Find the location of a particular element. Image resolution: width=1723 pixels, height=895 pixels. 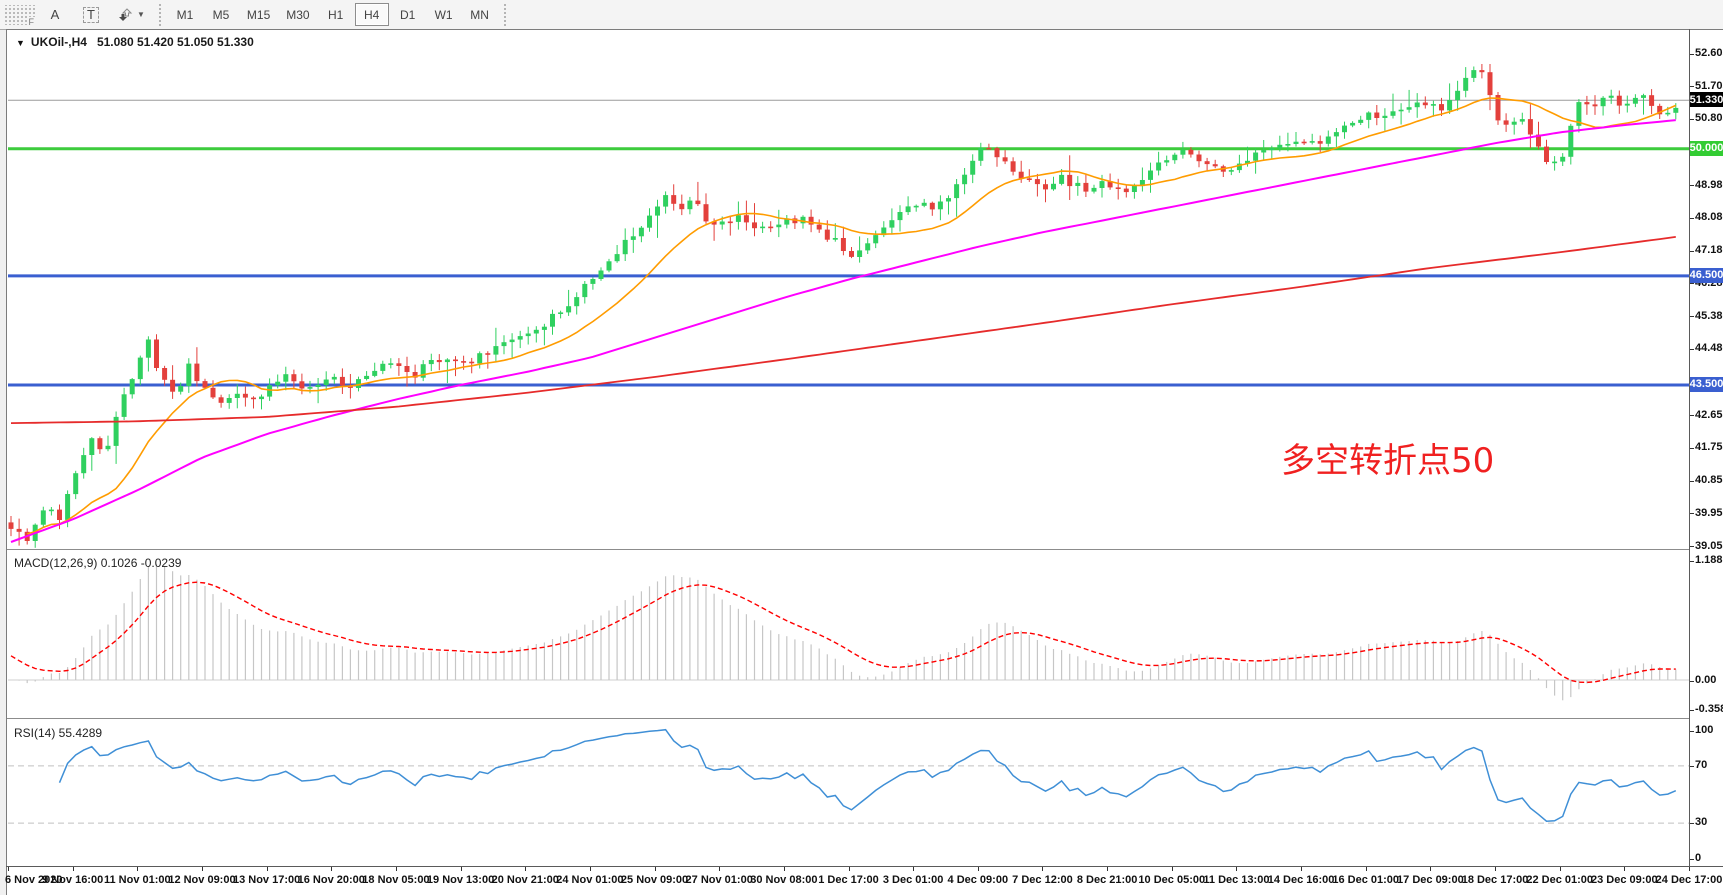

macd-axis-label: 0.00 is located at coordinates (1706, 680).